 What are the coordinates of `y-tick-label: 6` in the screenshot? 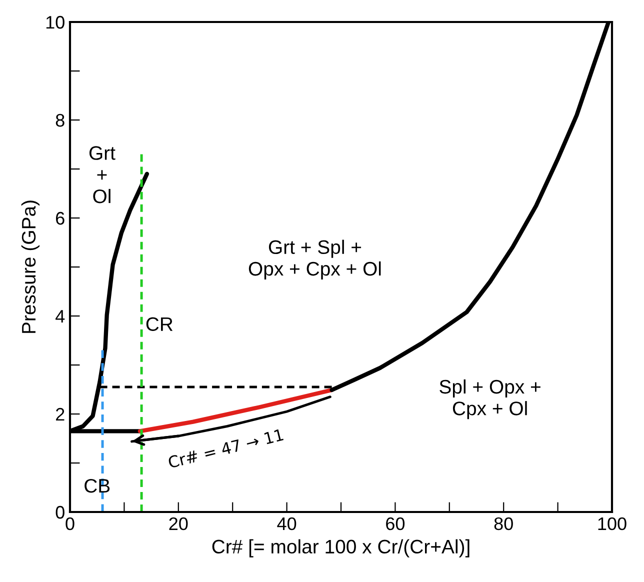 It's located at (60, 218).